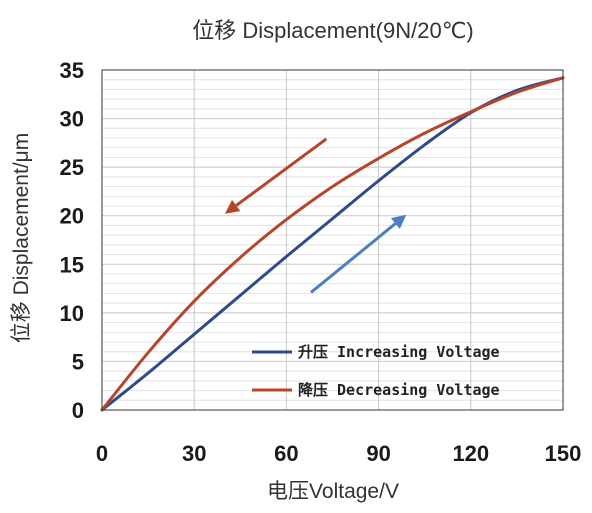 The image size is (592, 513). What do you see at coordinates (21, 238) in the screenshot?
I see `y-axis-label: 位移 Displacement/μm` at bounding box center [21, 238].